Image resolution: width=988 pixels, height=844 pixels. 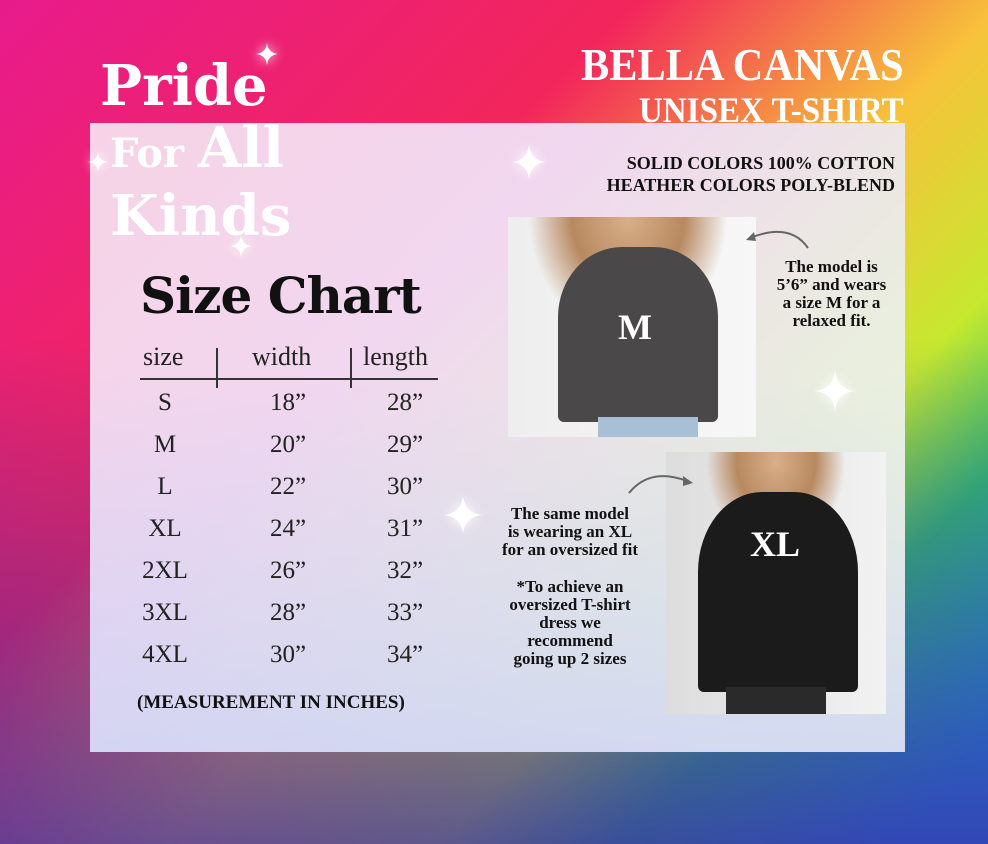 I want to click on length-cell: 30”, so click(x=405, y=486).